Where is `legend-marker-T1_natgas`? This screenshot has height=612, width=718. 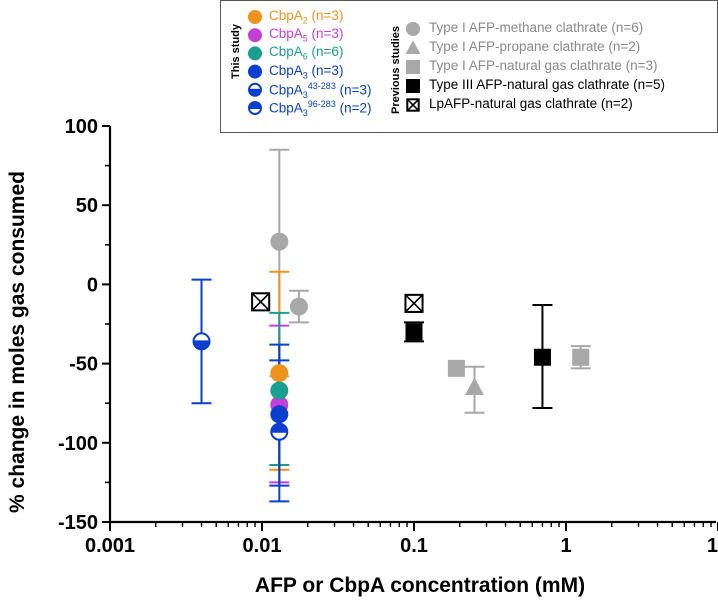 legend-marker-T1_natgas is located at coordinates (413, 67).